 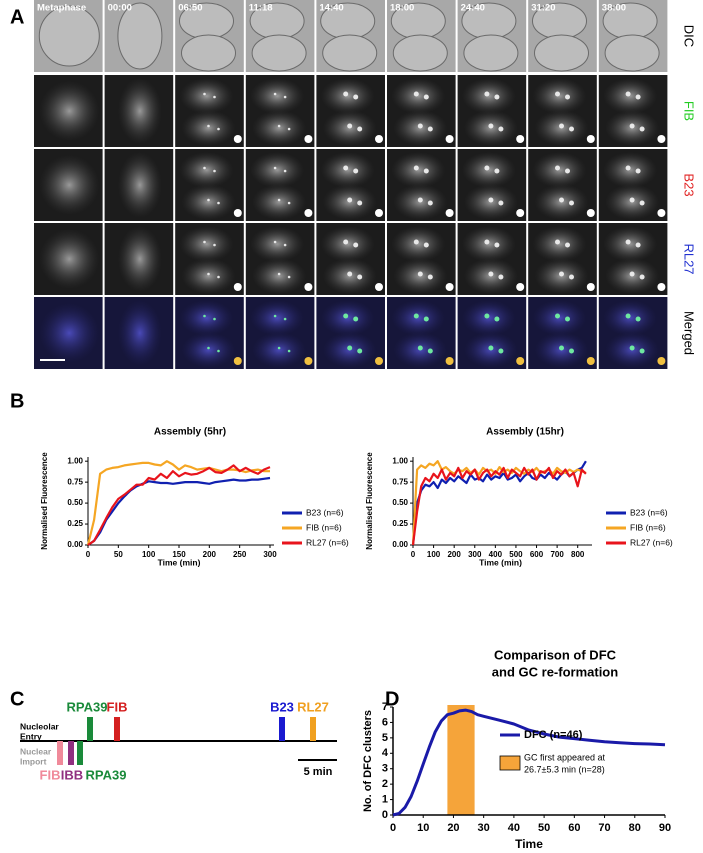 What do you see at coordinates (635, 828) in the screenshot?
I see `x-tick-label: 80` at bounding box center [635, 828].